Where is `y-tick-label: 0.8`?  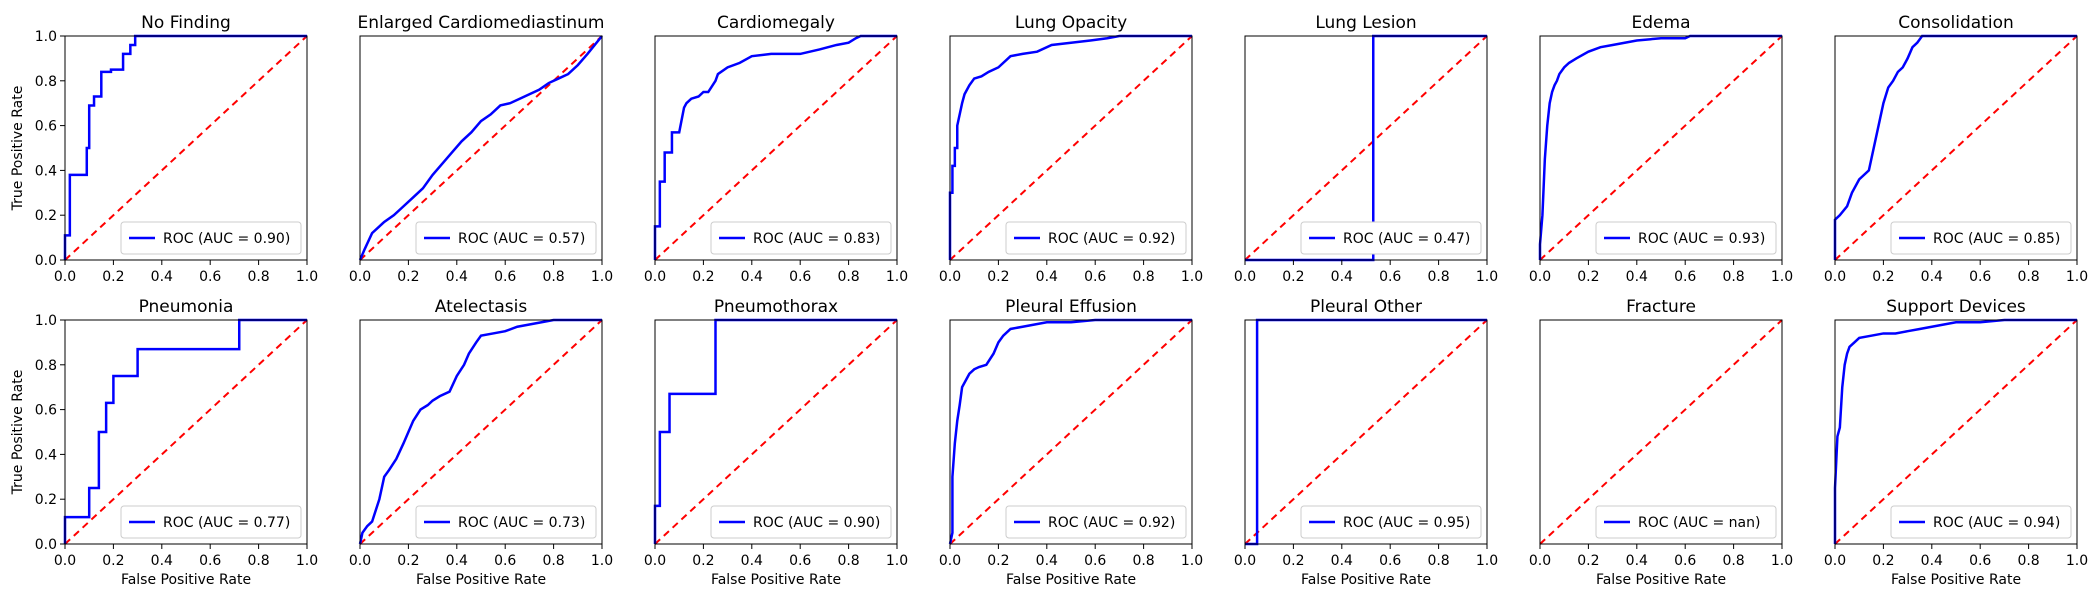
y-tick-label: 0.8 is located at coordinates (46, 366).